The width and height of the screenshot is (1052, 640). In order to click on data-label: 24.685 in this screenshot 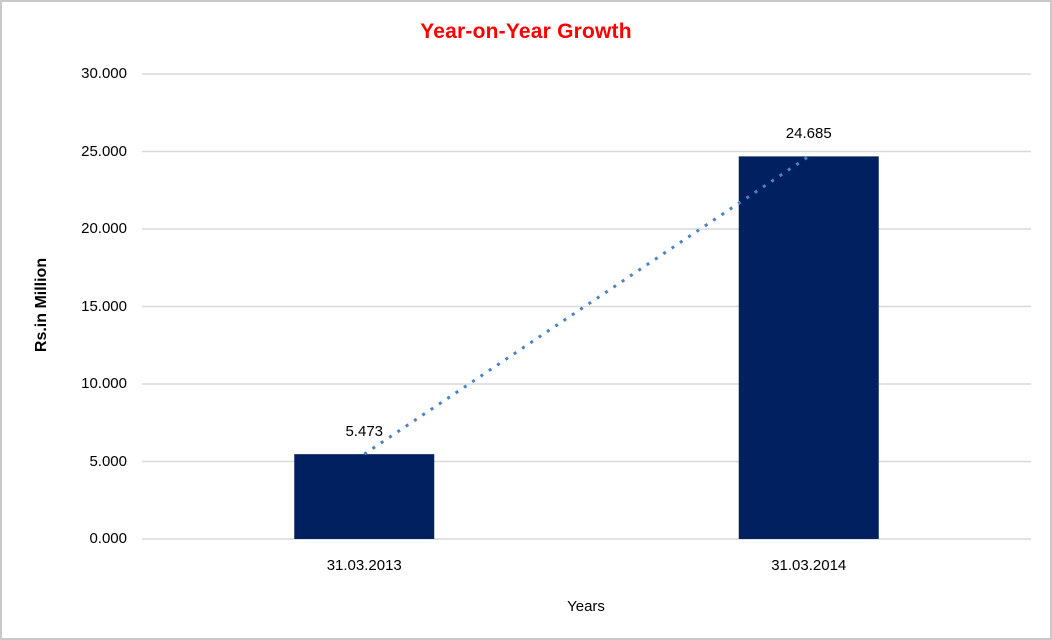, I will do `click(808, 134)`.